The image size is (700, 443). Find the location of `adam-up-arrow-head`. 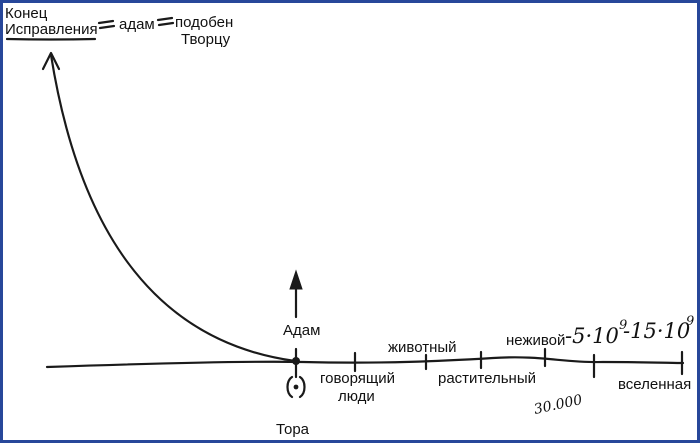

adam-up-arrow-head is located at coordinates (296, 279).